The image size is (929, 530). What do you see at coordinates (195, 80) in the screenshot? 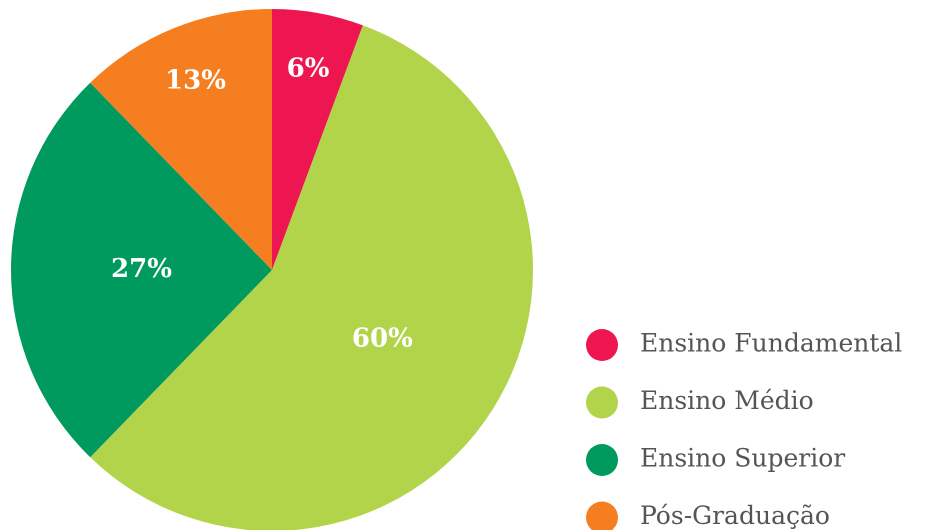
I see `value-label: 13%` at bounding box center [195, 80].